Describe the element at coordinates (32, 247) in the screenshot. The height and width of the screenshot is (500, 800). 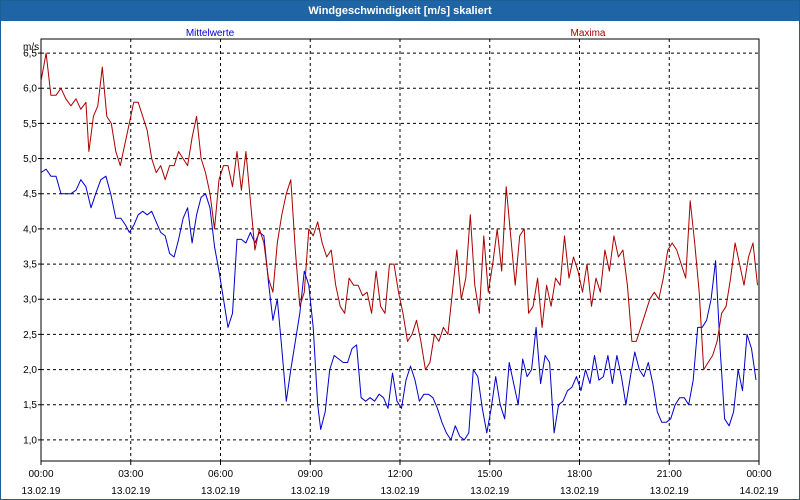
I see `y-axis: 1,0 1,5 2,0 2,5 3,0 3,5 4,0 4,5 5,0 5,5 6,0 6,5` at that location.